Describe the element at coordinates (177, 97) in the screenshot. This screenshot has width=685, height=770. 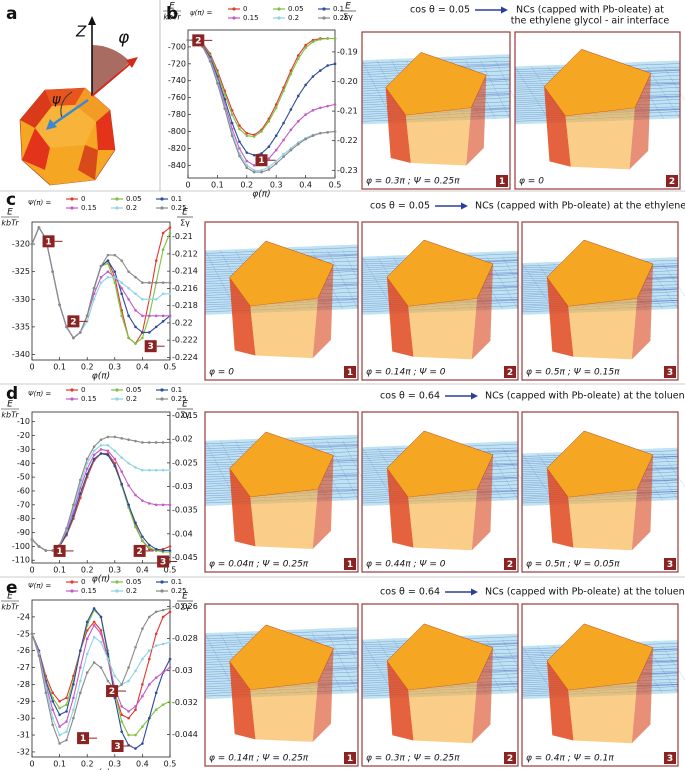
I see `y-tick-label: -760` at that location.